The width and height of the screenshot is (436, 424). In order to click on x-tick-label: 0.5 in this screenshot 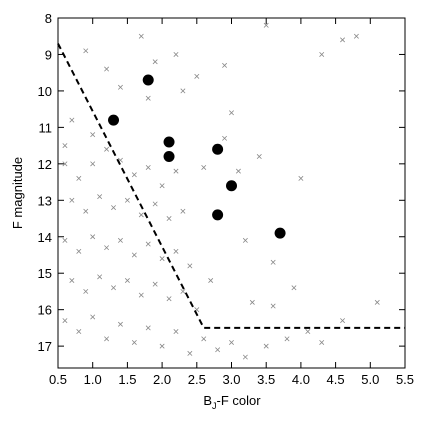, I will do `click(58, 379)`.